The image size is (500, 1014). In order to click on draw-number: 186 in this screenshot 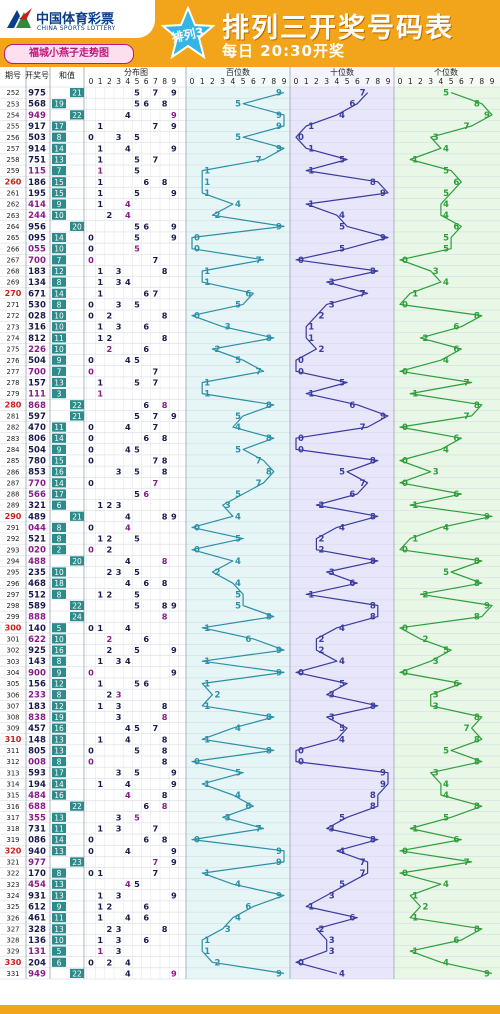, I will do `click(37, 183)`.